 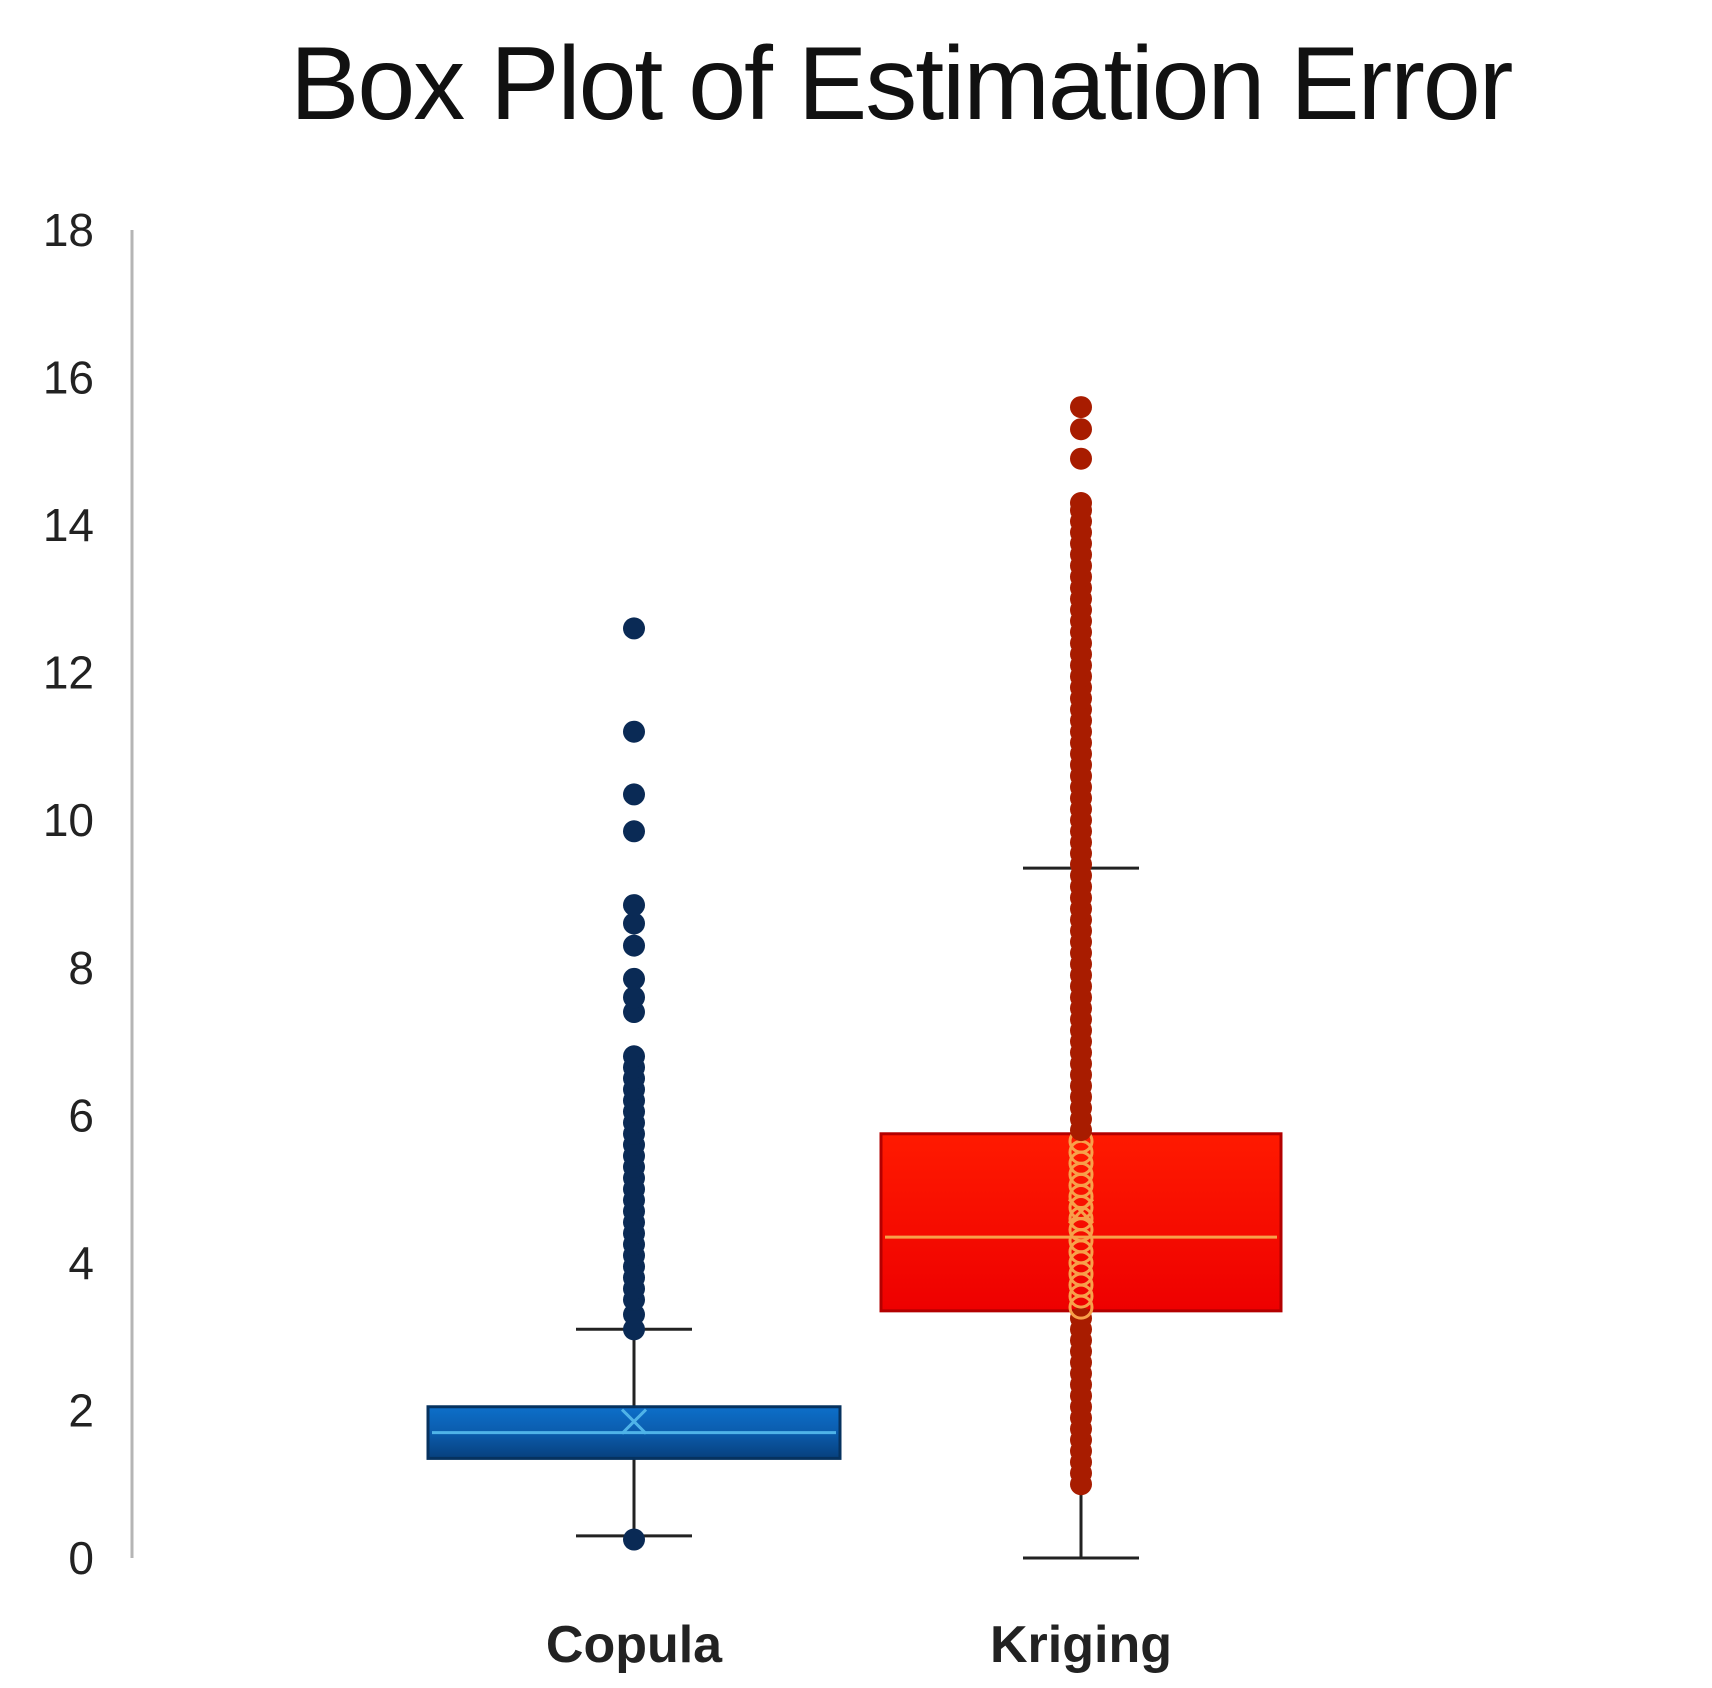 I want to click on y-tick-label: 18, so click(x=68, y=230).